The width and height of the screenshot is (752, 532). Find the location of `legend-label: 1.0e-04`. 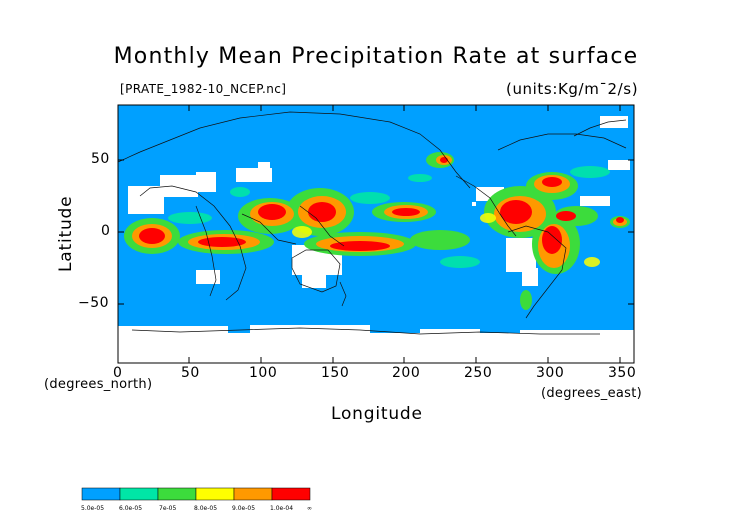

legend-label: 1.0e-04 is located at coordinates (282, 508).